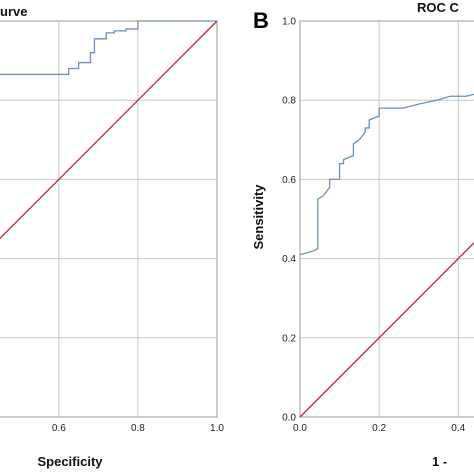 The image size is (474, 474). I want to click on y-tick-label: 0.6, so click(289, 180).